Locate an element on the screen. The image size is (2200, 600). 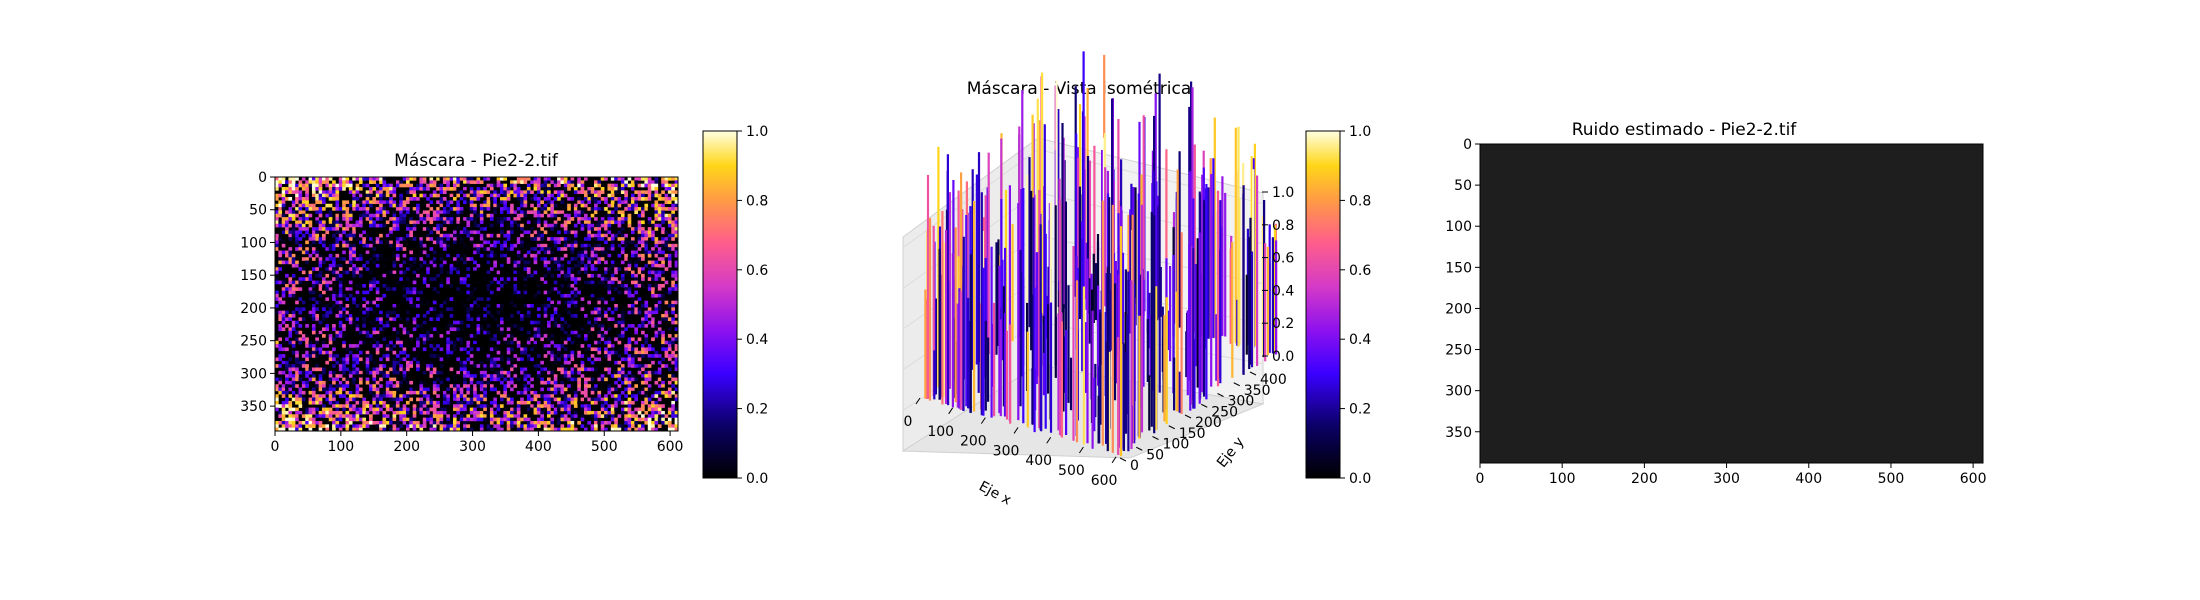
mask-y-tick-label: 200 is located at coordinates (253, 309).